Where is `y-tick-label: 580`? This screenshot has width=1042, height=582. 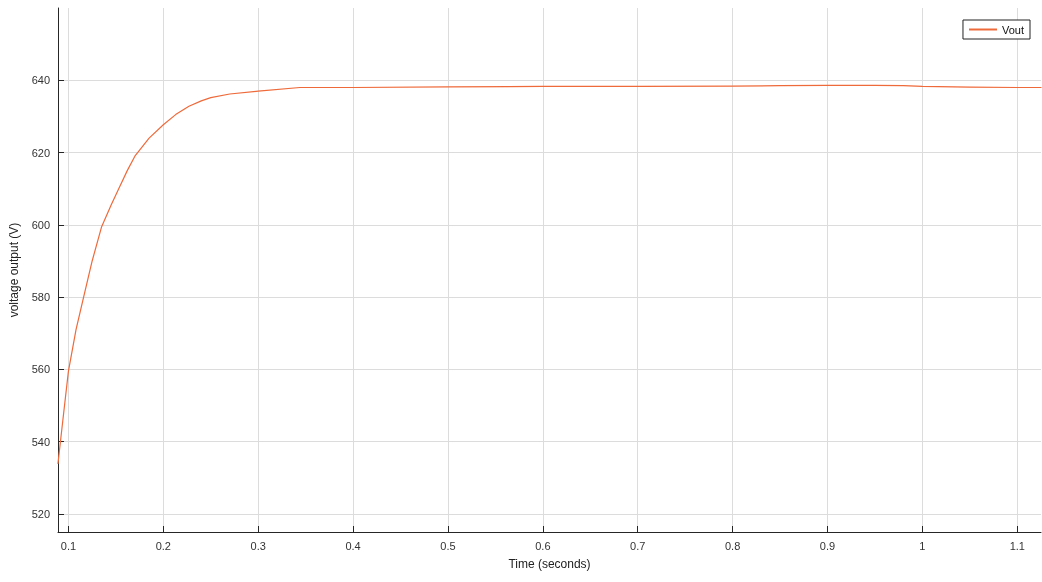
y-tick-label: 580 is located at coordinates (40, 297).